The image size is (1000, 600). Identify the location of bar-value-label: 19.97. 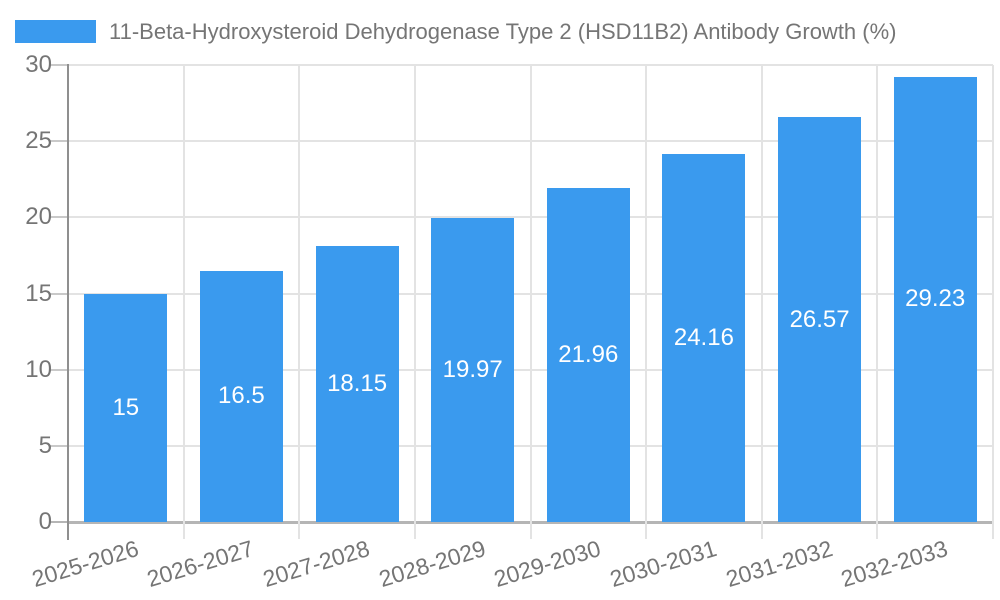
(472, 369).